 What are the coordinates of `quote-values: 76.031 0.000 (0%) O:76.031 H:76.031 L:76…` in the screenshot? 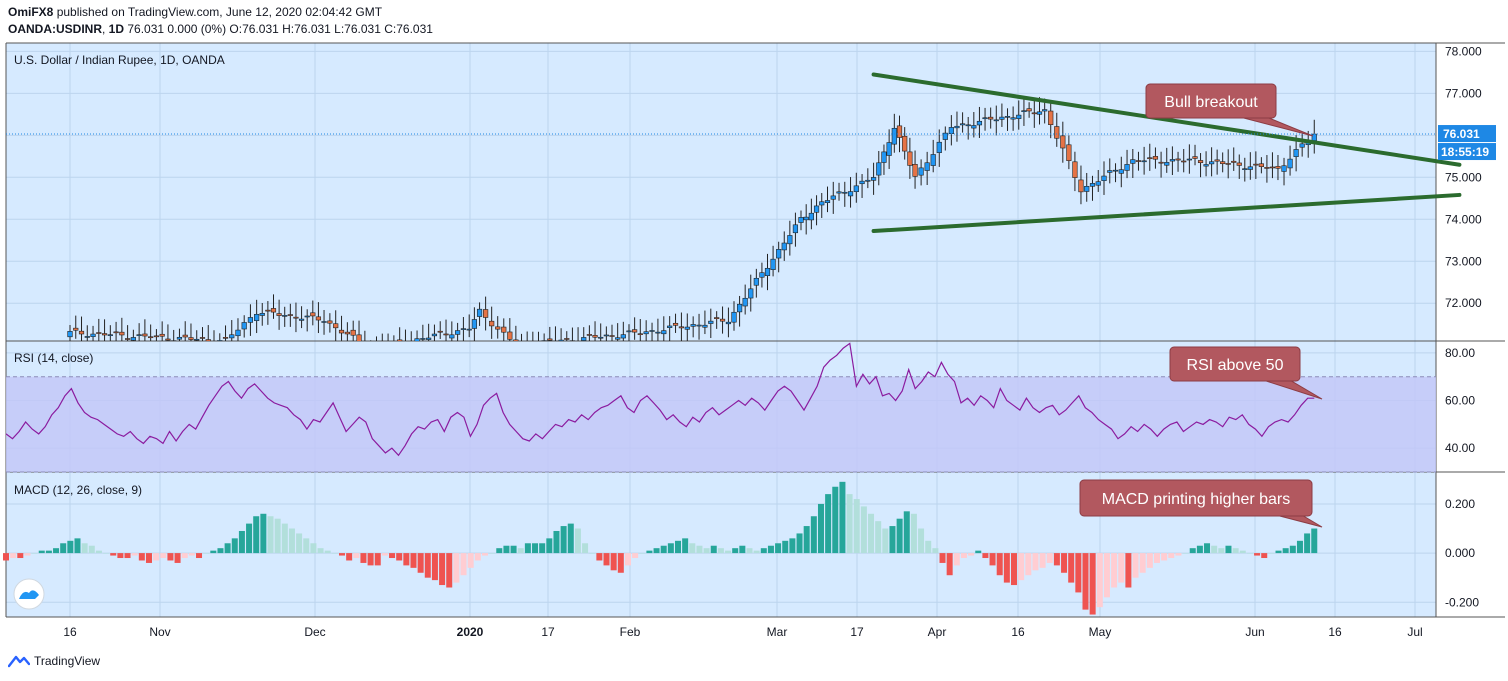 It's located at (280, 29).